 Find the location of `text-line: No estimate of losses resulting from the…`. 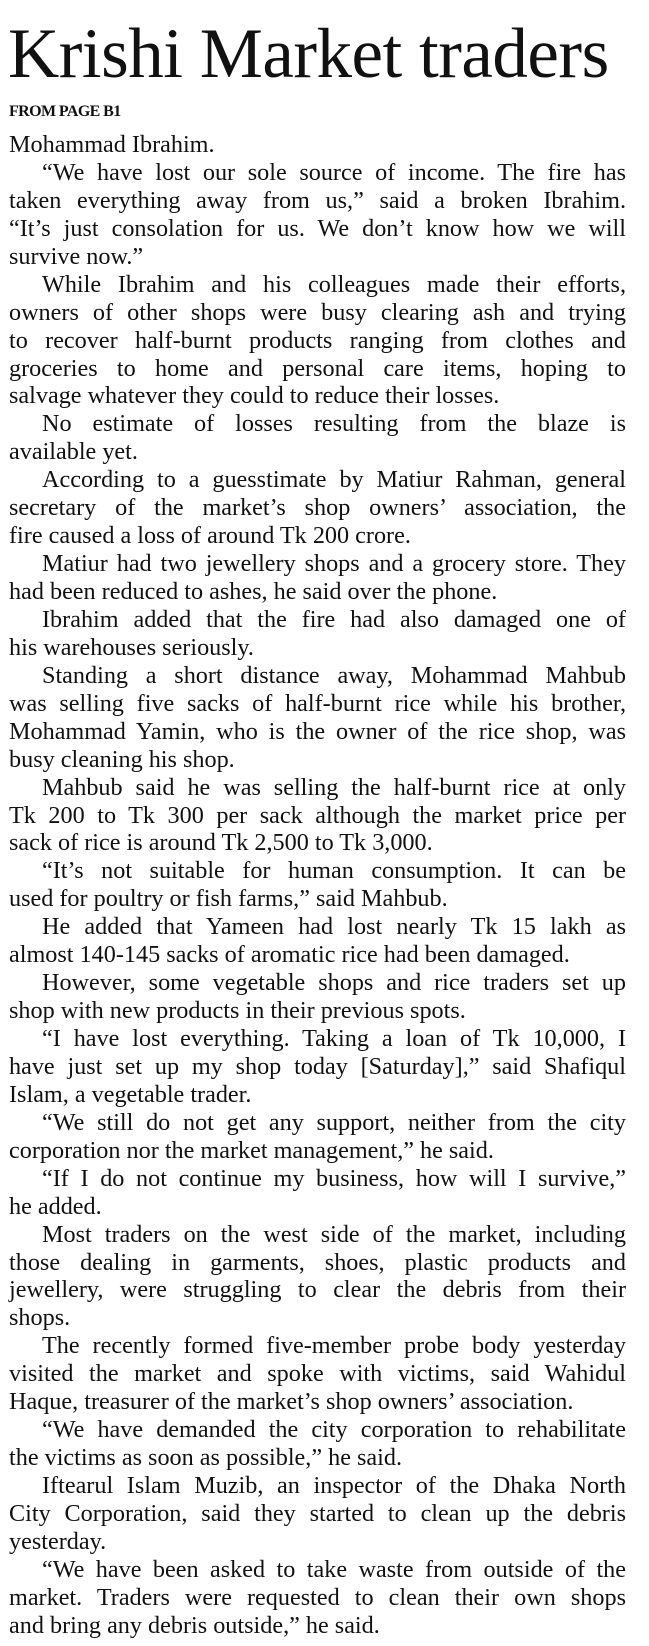

text-line: No estimate of losses resulting from the… is located at coordinates (334, 424).